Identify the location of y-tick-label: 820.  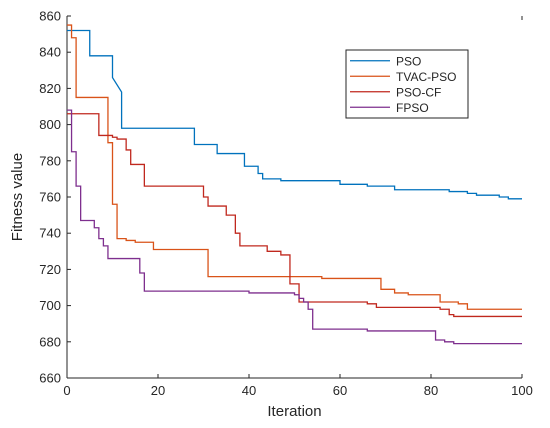
(50, 88).